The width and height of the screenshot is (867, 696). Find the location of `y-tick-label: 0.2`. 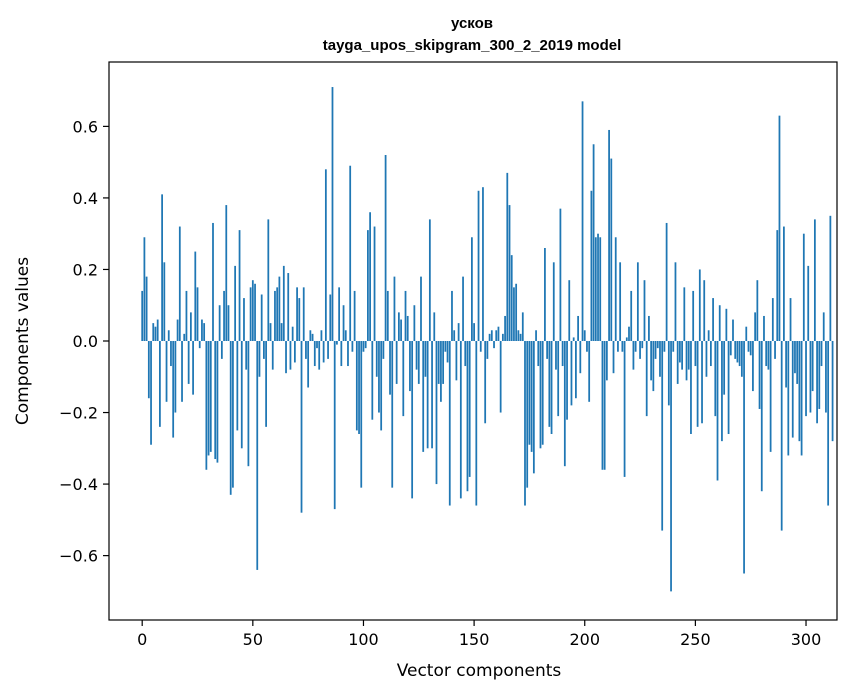

y-tick-label: 0.2 is located at coordinates (85, 269).